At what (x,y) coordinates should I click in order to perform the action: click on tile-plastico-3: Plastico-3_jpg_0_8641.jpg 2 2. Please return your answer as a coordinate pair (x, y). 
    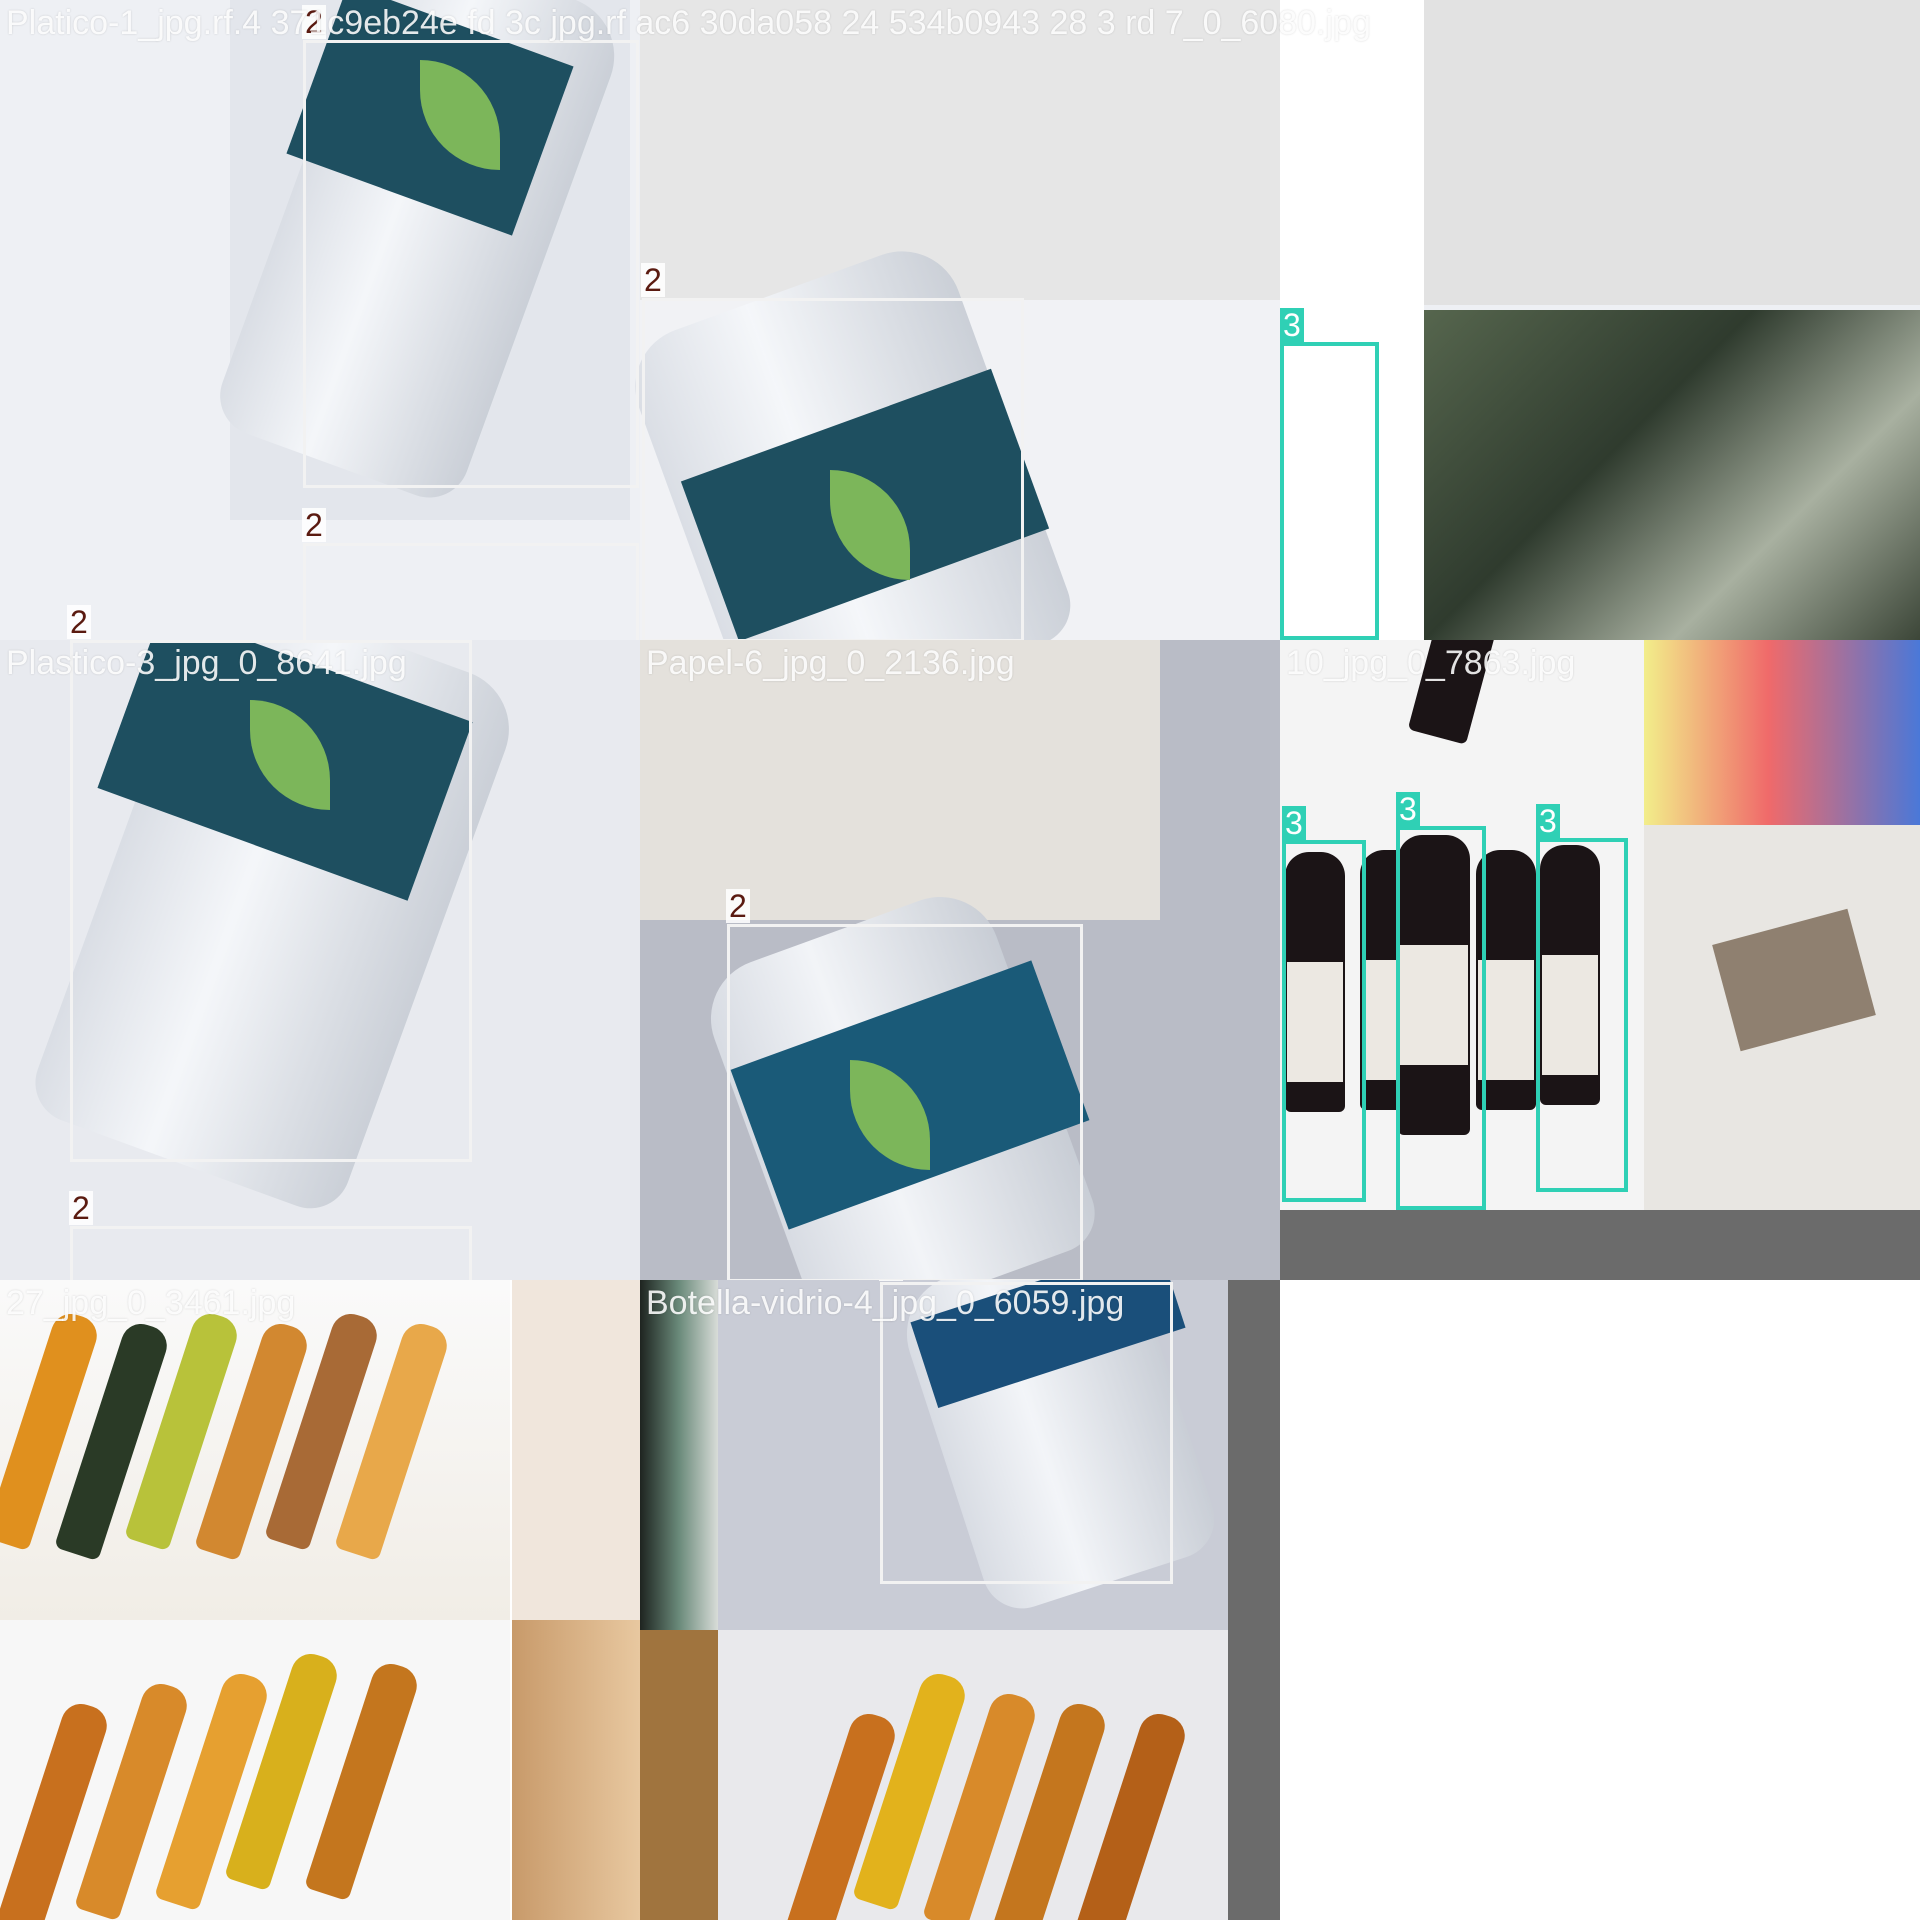
    Looking at the image, I should click on (320, 960).